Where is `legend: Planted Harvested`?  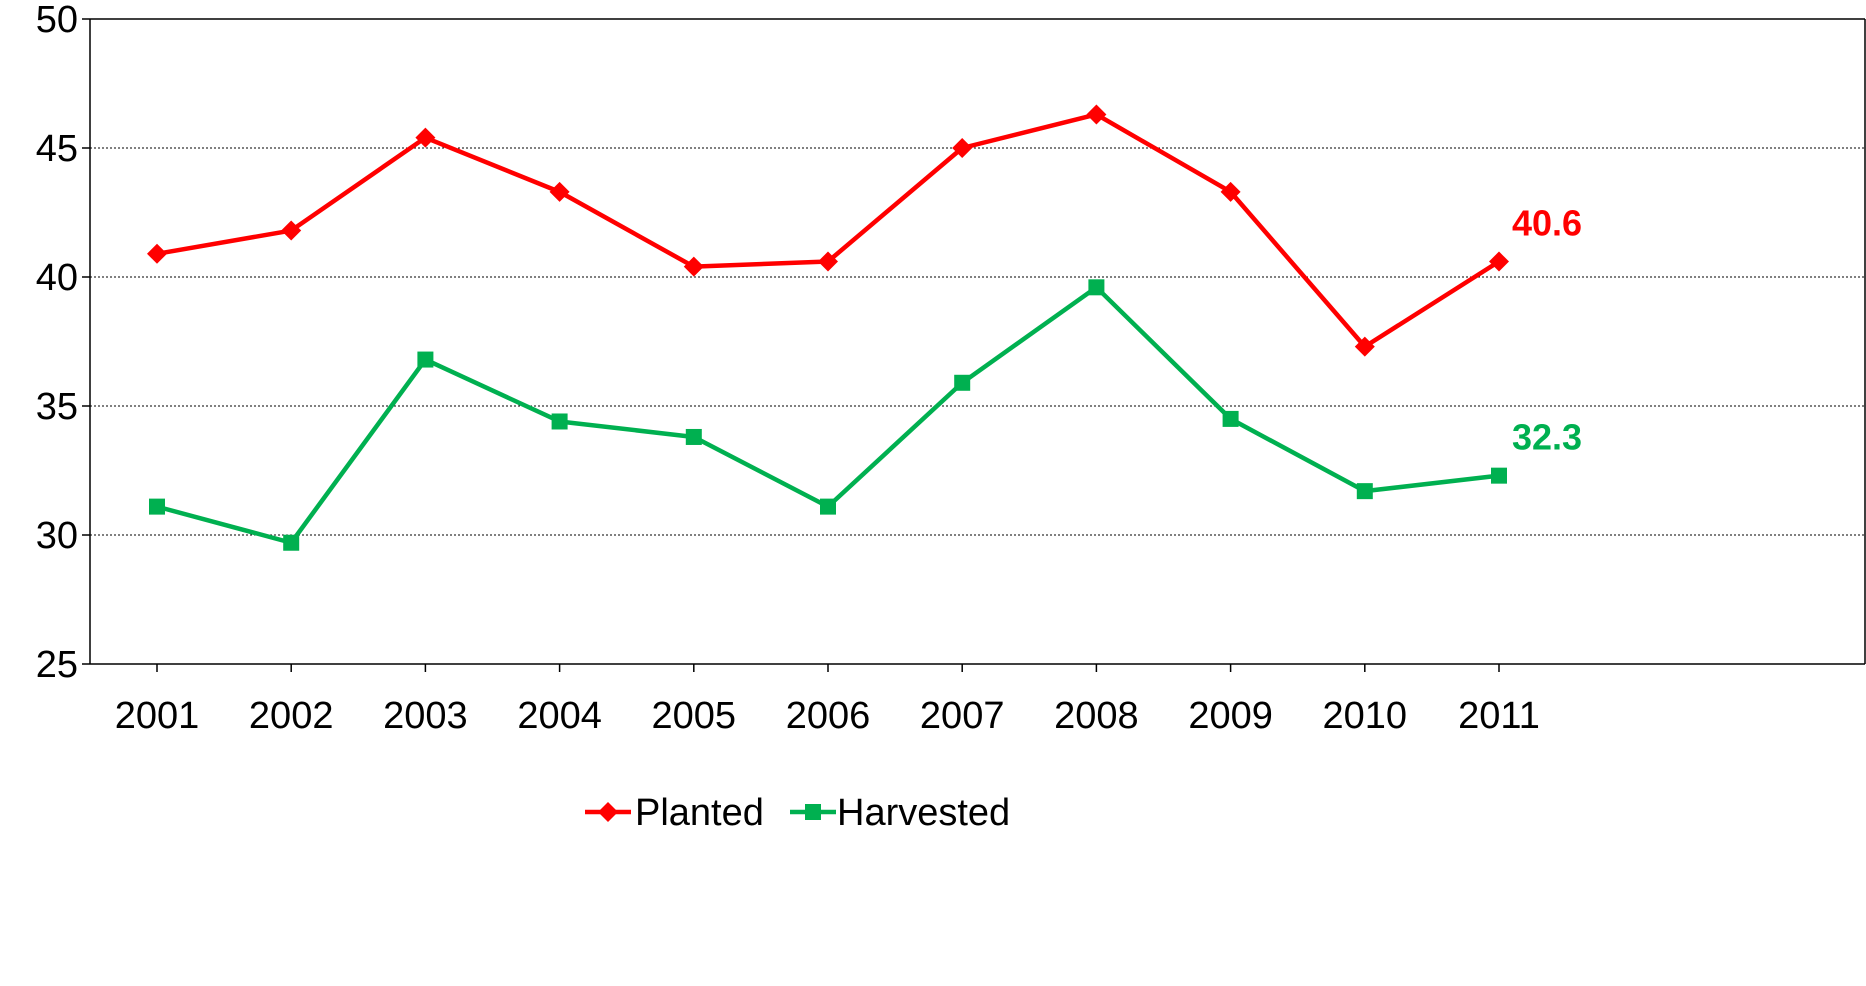
legend: Planted Harvested is located at coordinates (797, 813).